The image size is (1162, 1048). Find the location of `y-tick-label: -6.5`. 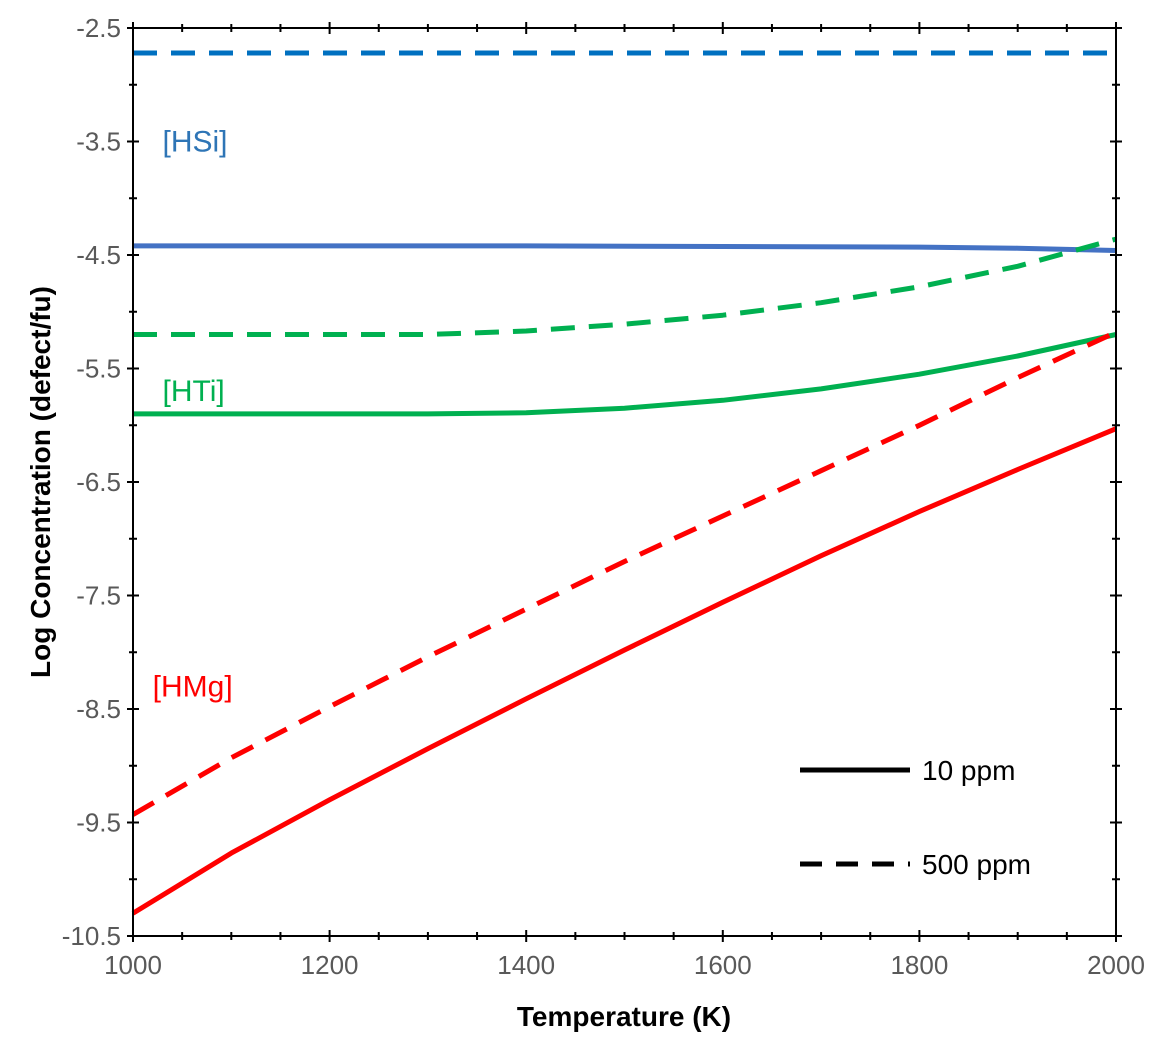

y-tick-label: -6.5 is located at coordinates (98, 482).